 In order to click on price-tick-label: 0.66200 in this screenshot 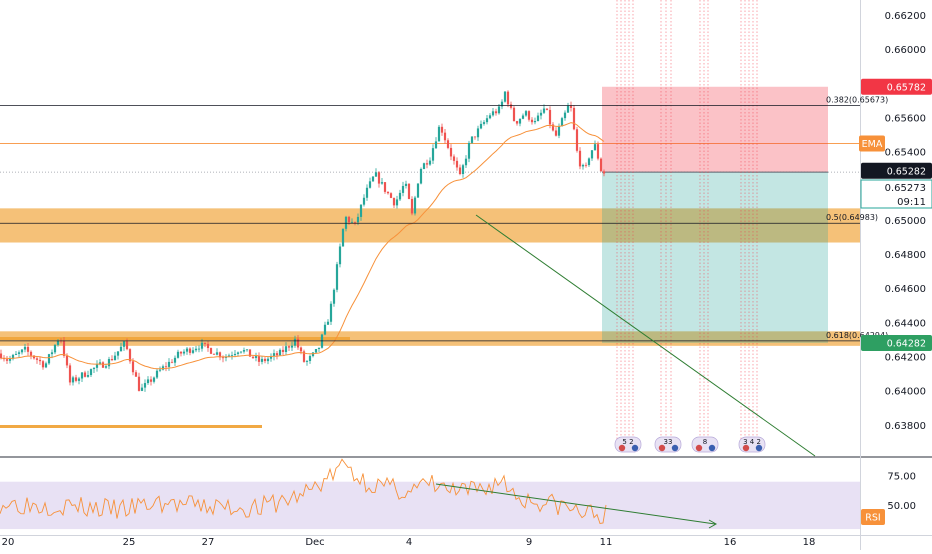, I will do `click(905, 16)`.